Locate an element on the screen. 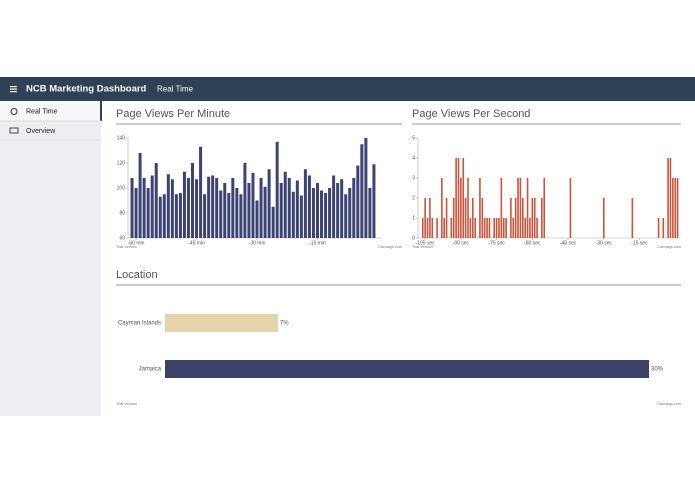  x-tick-label: -45 sec is located at coordinates (568, 243).